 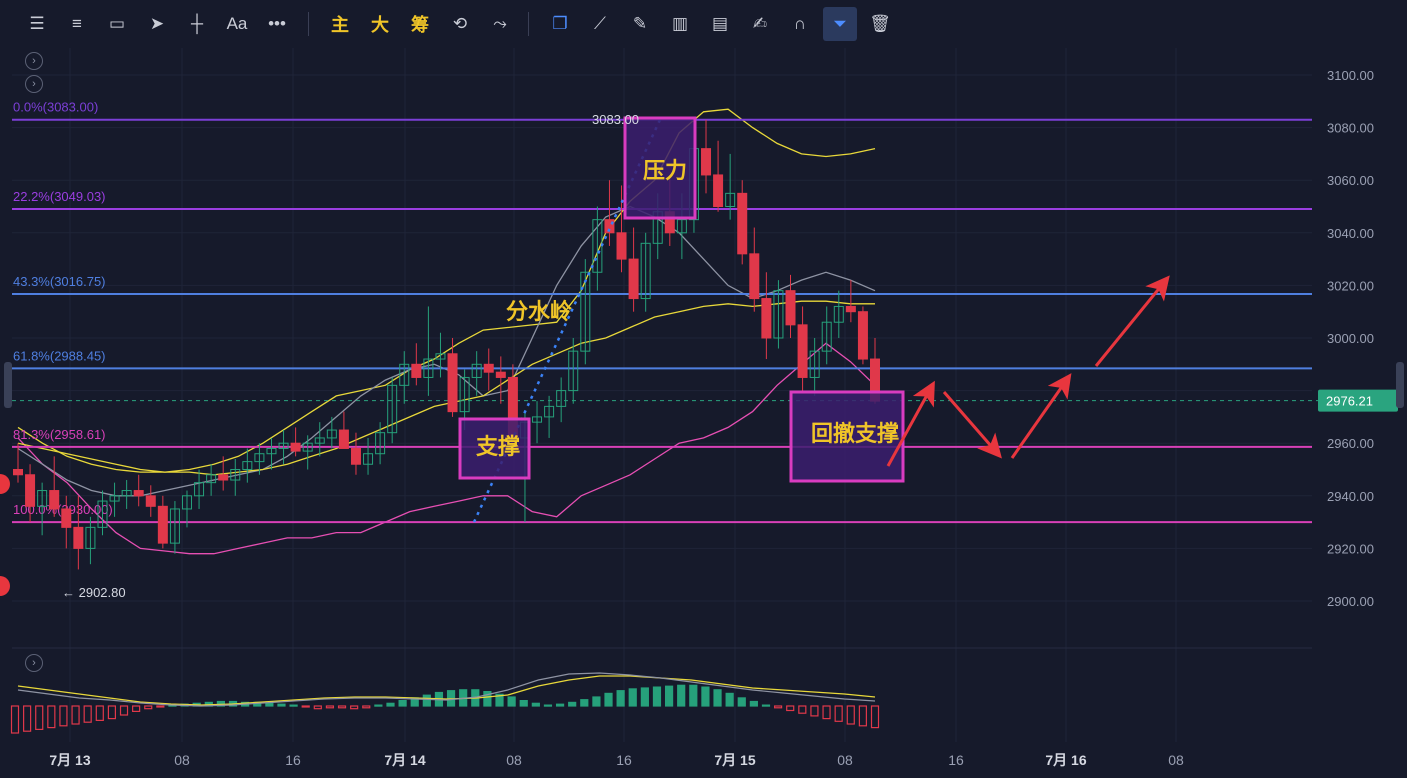 I want to click on left-panel-handle, so click(x=8, y=385).